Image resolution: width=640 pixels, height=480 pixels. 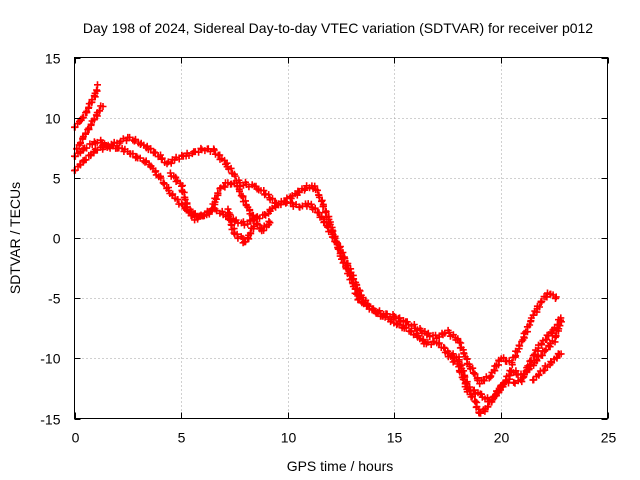 What do you see at coordinates (182, 438) in the screenshot?
I see `x-tick-label: 5` at bounding box center [182, 438].